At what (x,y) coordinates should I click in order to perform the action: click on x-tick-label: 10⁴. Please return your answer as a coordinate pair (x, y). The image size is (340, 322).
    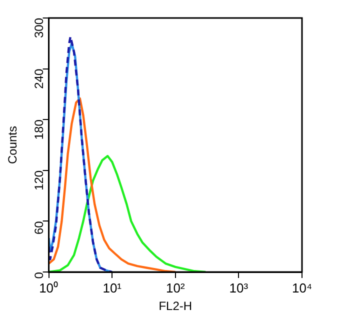
    Looking at the image, I should click on (302, 288).